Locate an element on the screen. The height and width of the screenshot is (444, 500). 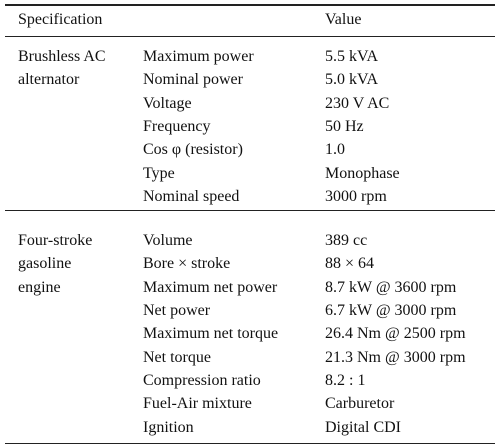
group-rule is located at coordinates (250, 211).